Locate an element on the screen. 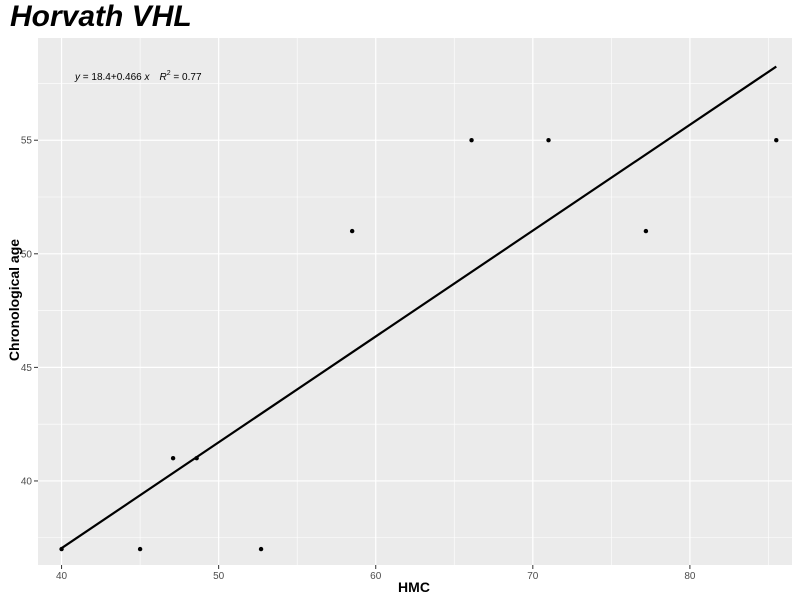 Image resolution: width=800 pixels, height=600 pixels. y-tick-label: 55 is located at coordinates (27, 141).